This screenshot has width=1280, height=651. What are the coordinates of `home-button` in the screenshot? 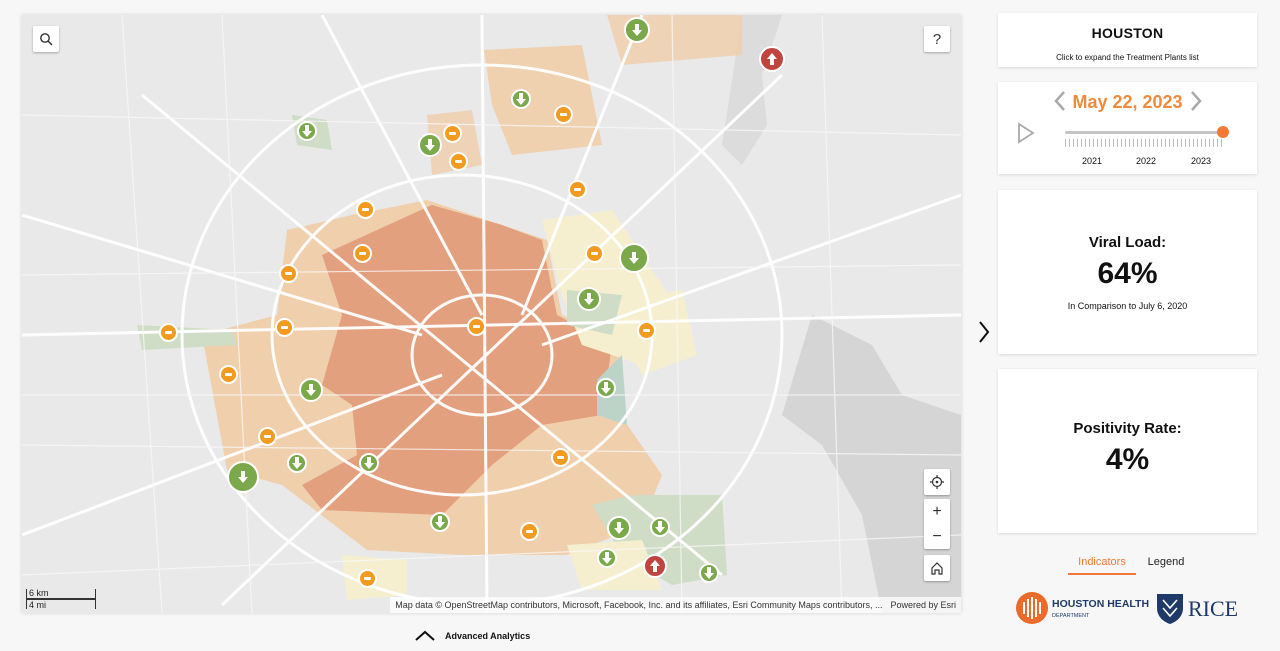 It's located at (937, 568).